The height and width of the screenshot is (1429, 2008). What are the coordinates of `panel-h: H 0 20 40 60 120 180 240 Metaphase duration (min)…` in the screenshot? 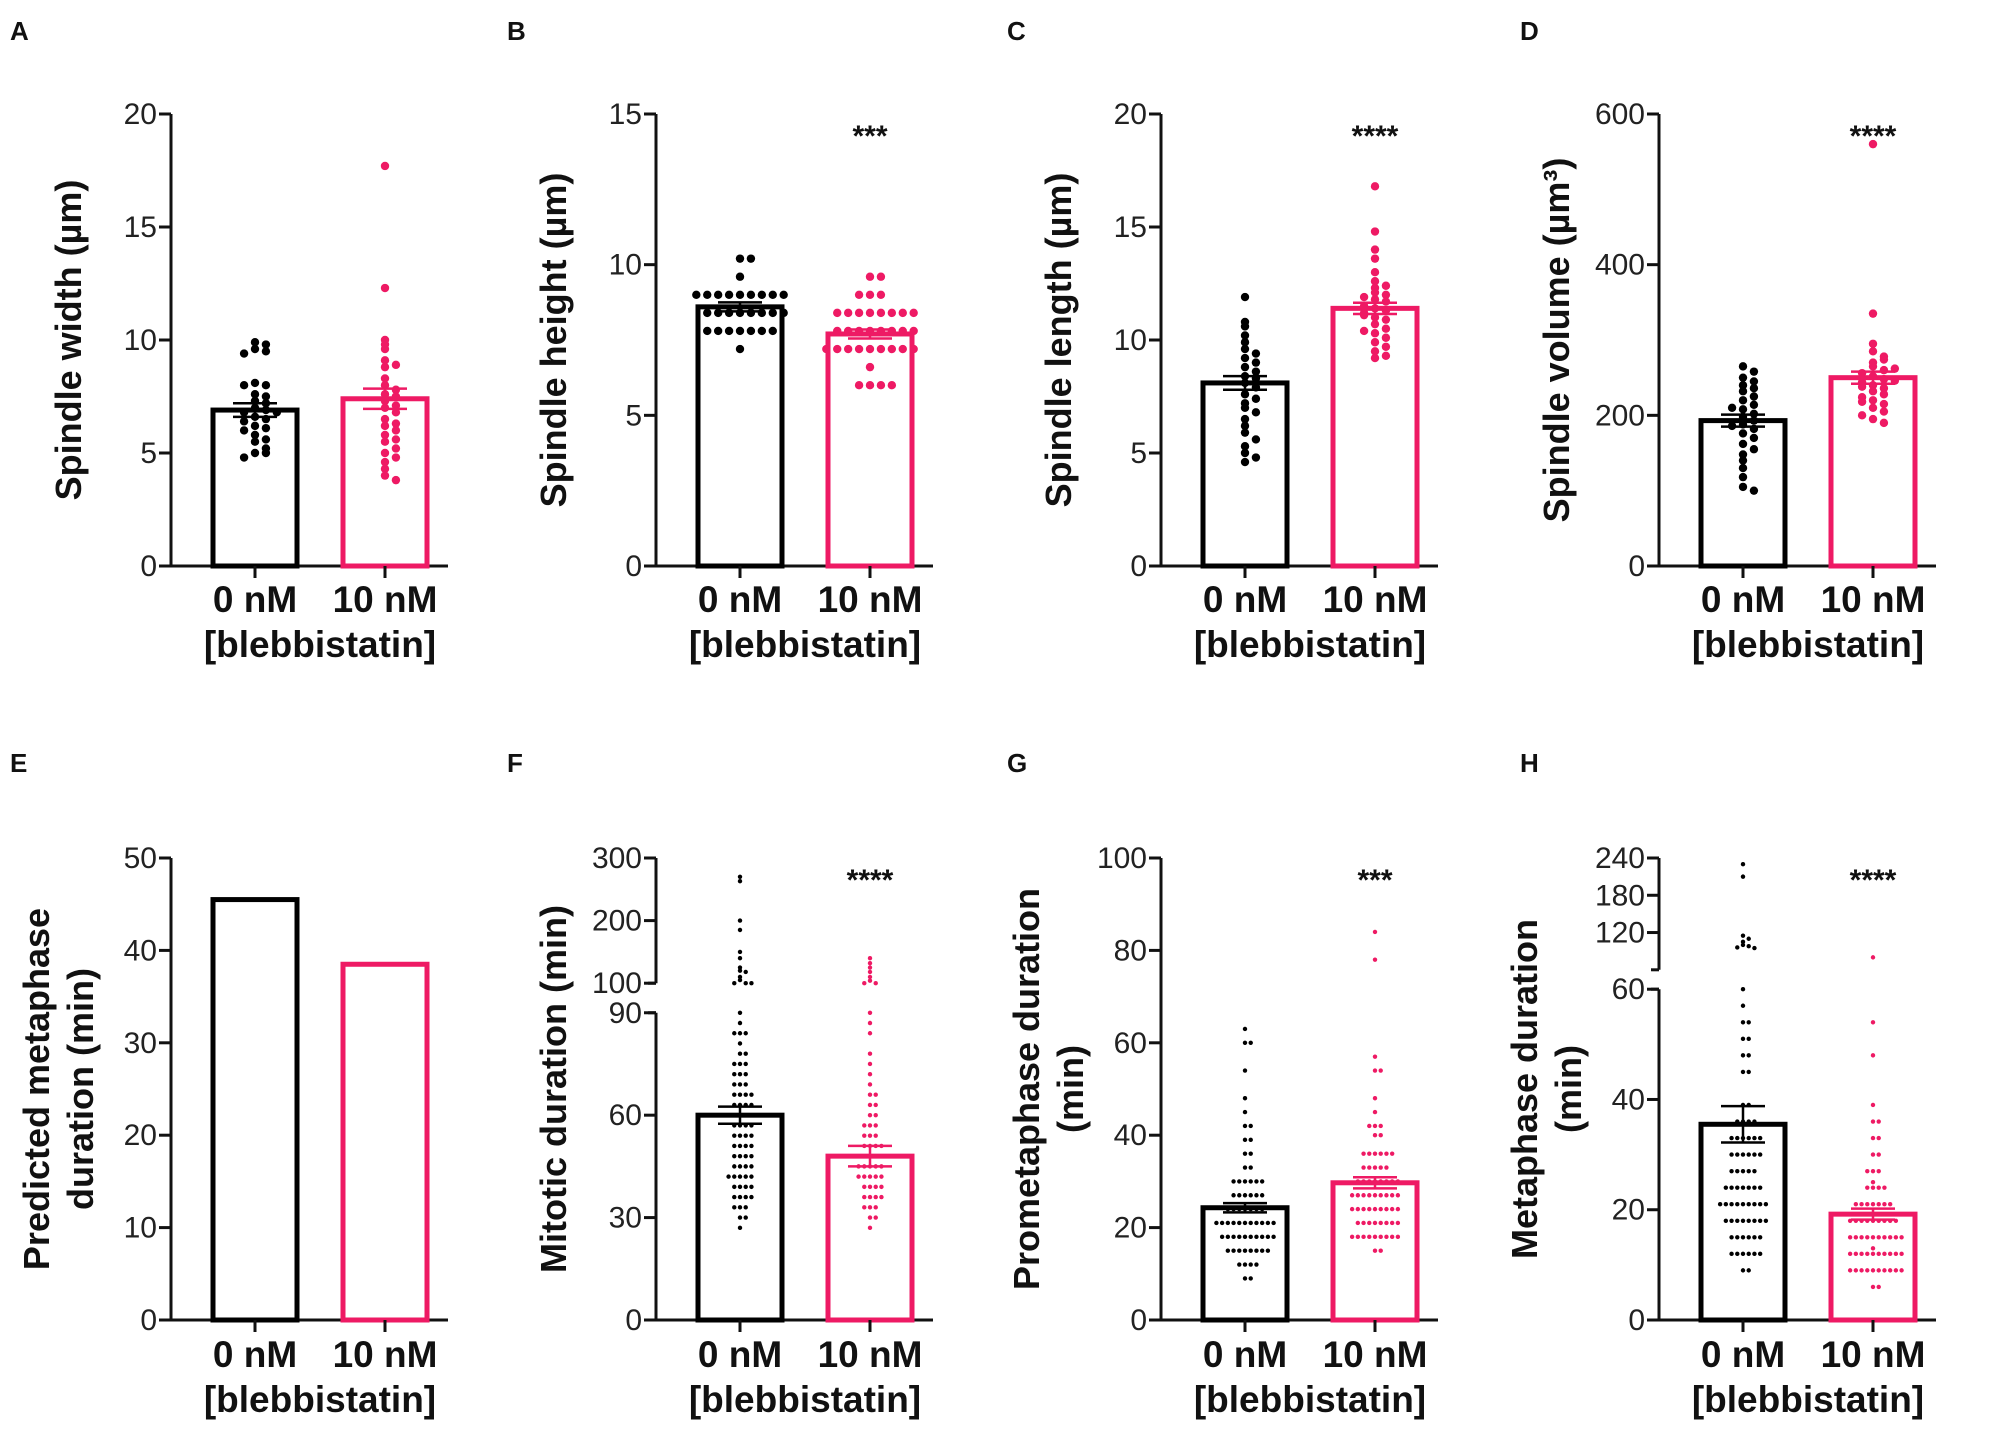 It's located at (1720, 1084).